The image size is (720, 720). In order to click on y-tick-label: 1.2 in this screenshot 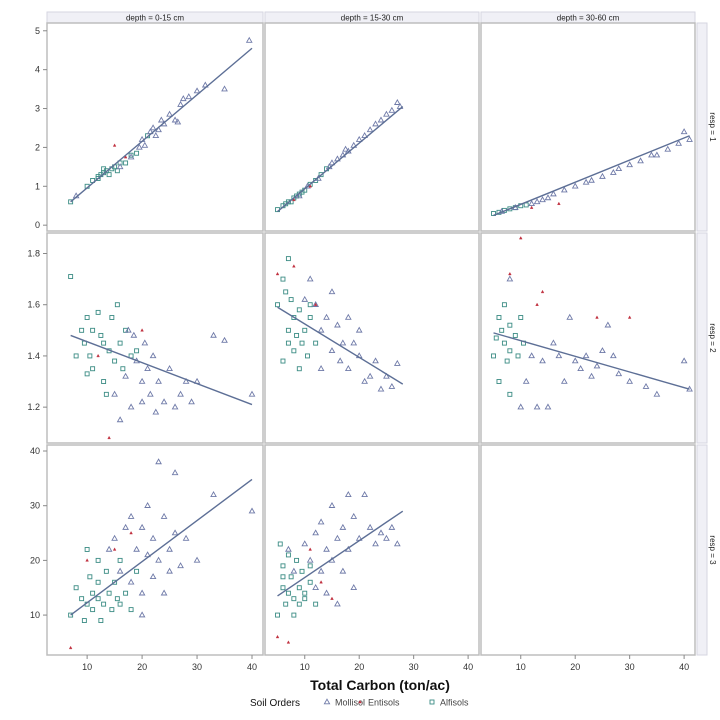, I will do `click(33, 407)`.